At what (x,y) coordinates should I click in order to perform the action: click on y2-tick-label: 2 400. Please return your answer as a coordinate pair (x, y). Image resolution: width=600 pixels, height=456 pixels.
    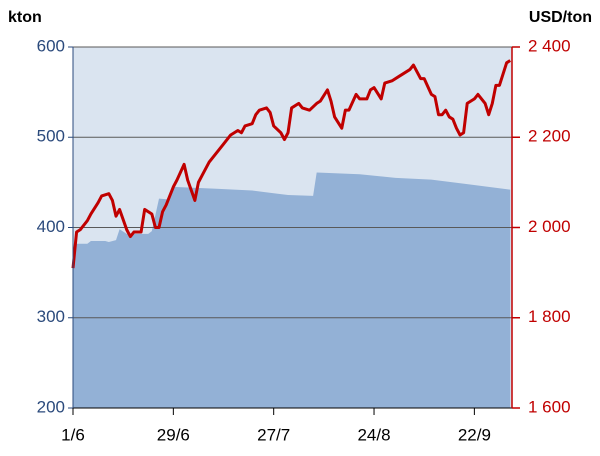
    Looking at the image, I should click on (549, 45).